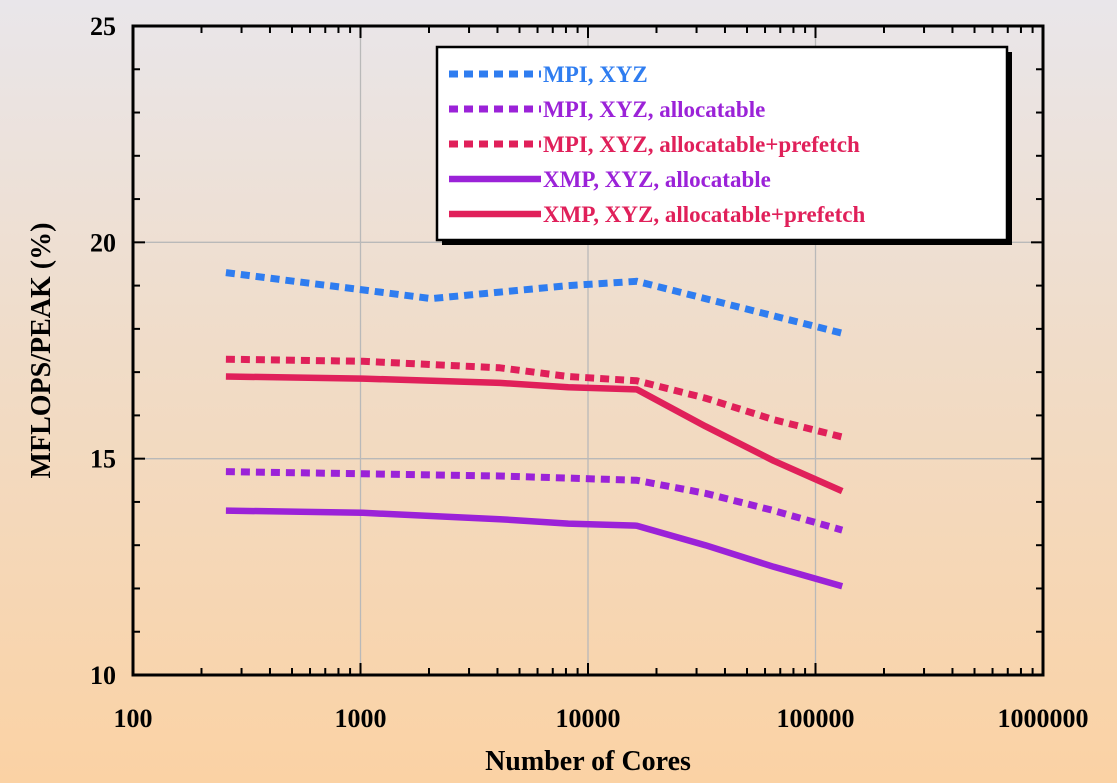 The image size is (1117, 783). What do you see at coordinates (654, 109) in the screenshot?
I see `legend-label-2: MPI, XYZ, allocatable` at bounding box center [654, 109].